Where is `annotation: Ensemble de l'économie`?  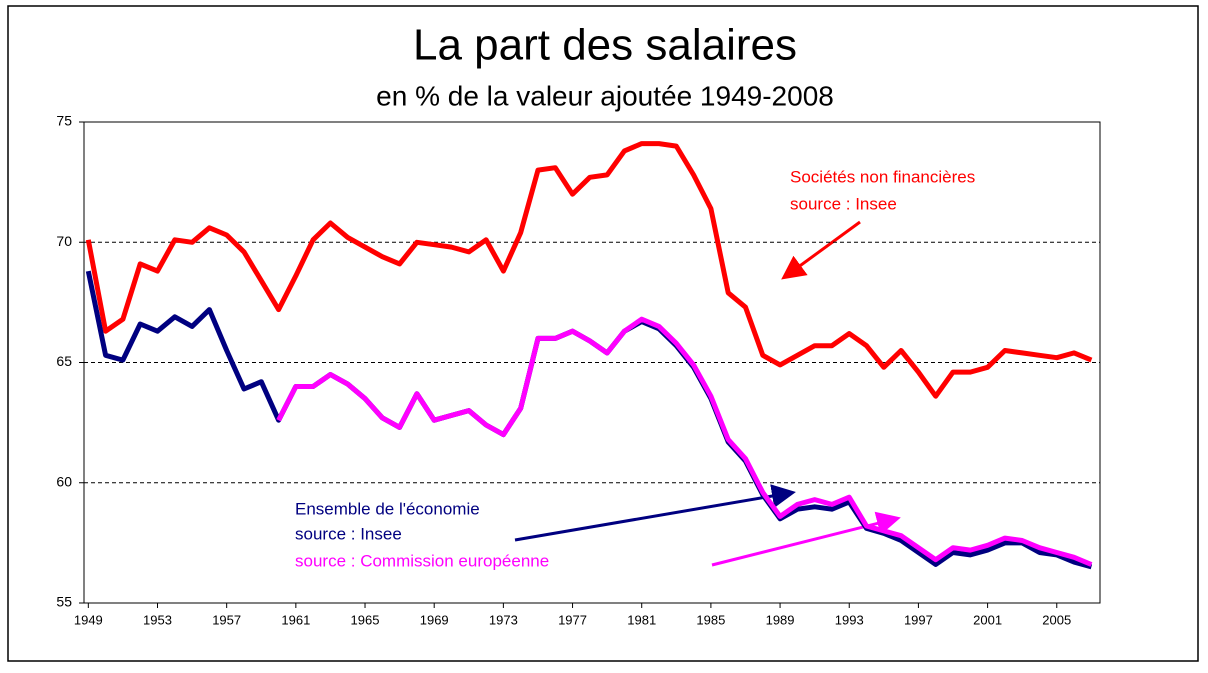 annotation: Ensemble de l'économie is located at coordinates (387, 508).